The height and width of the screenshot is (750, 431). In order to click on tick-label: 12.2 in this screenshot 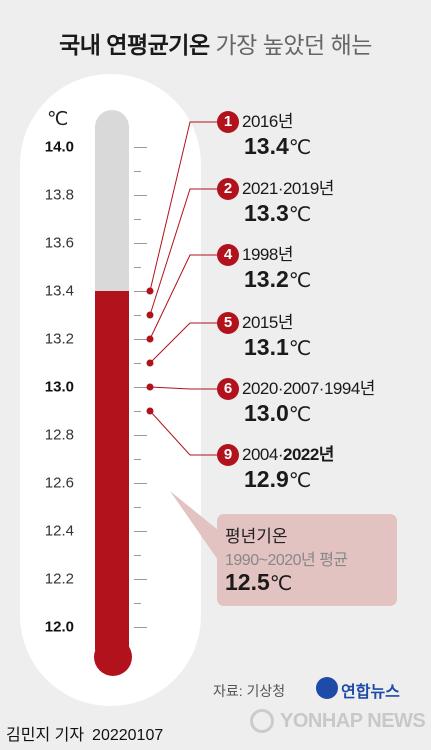, I will do `click(59, 579)`.